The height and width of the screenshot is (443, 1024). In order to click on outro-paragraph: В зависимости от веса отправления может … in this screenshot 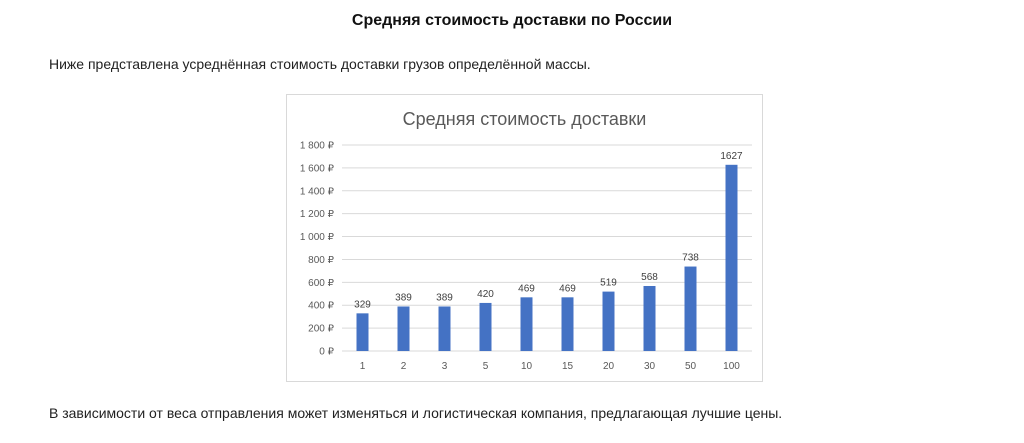, I will do `click(416, 413)`.